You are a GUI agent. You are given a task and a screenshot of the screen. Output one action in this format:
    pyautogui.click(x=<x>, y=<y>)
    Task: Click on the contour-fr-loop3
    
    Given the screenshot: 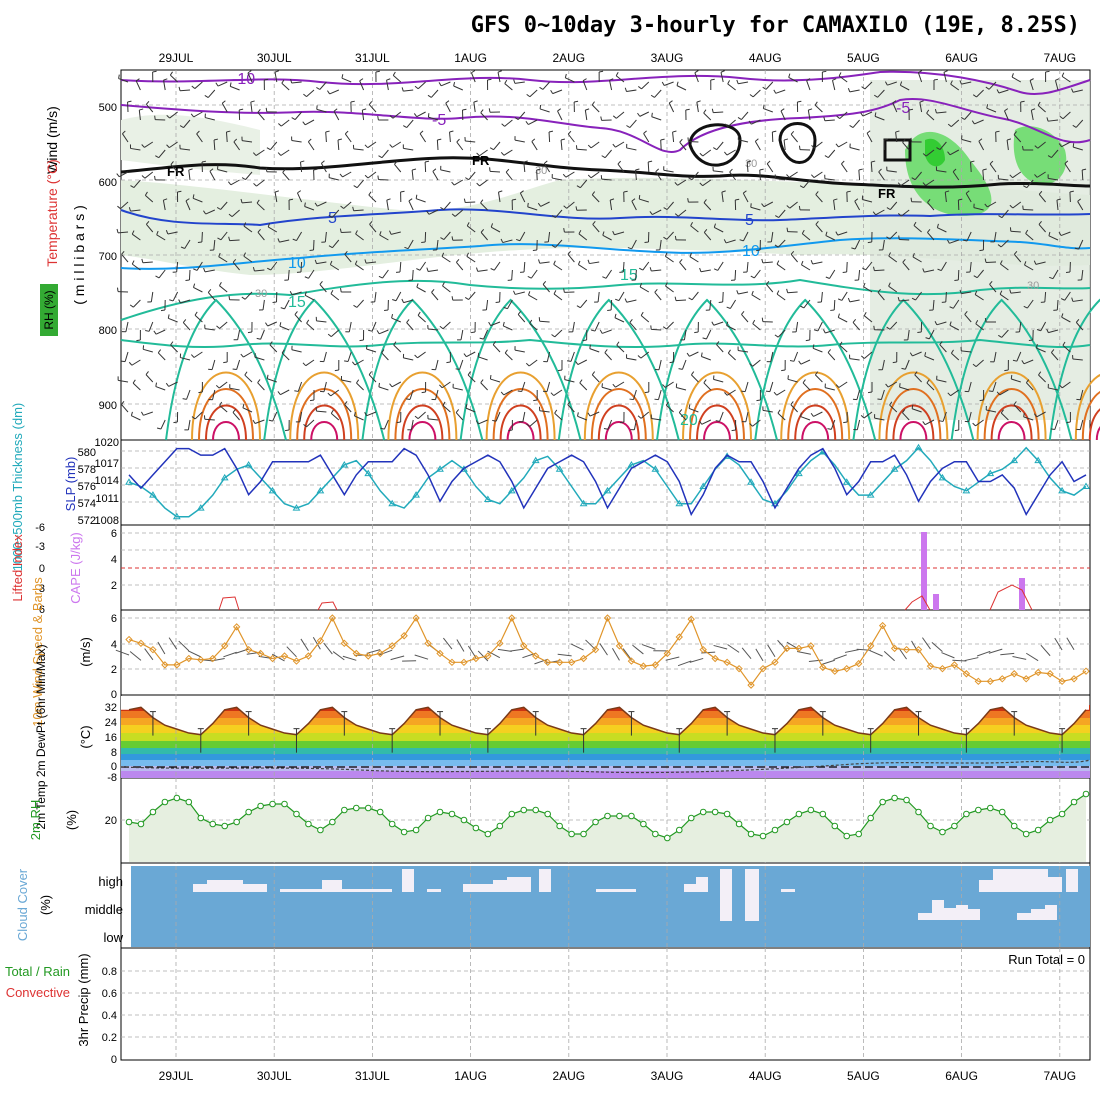 What is the action you would take?
    pyautogui.click(x=897, y=150)
    